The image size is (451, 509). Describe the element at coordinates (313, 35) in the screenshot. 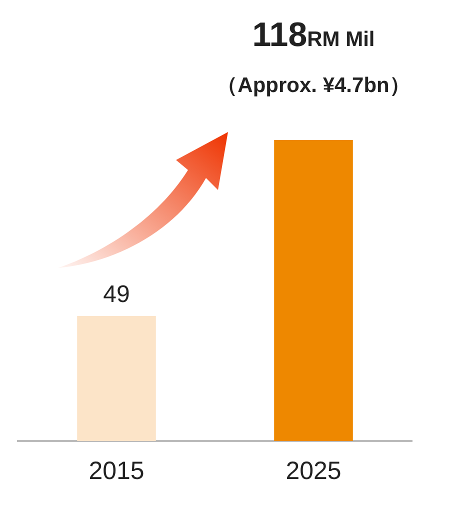

I see `data-label: 118RM Mil` at that location.